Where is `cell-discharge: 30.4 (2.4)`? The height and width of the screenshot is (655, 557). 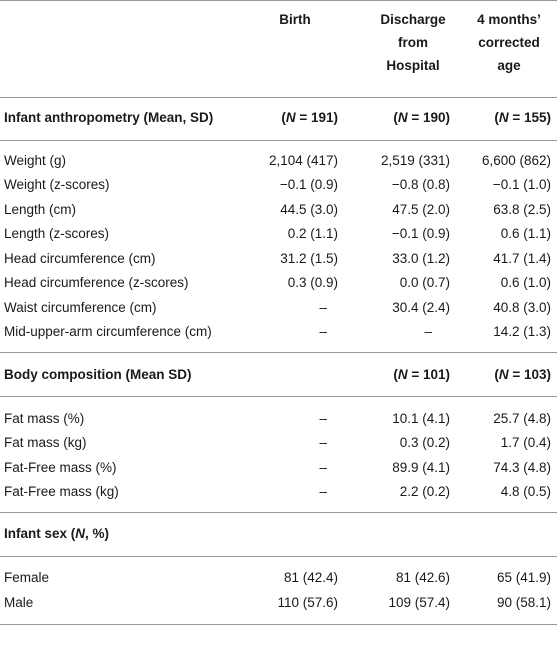
cell-discharge: 30.4 (2.4) is located at coordinates (421, 307).